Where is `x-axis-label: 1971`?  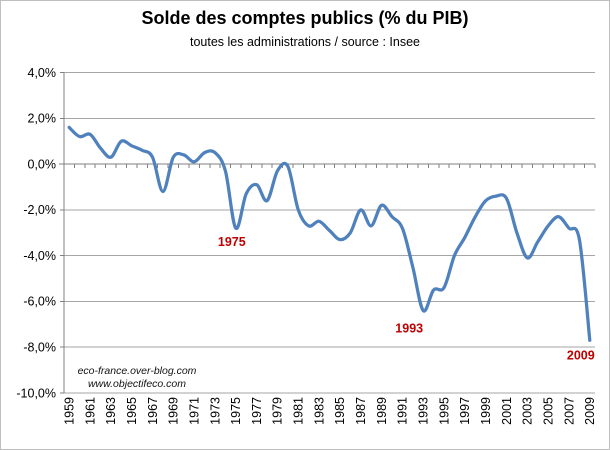 x-axis-label: 1971 is located at coordinates (194, 411).